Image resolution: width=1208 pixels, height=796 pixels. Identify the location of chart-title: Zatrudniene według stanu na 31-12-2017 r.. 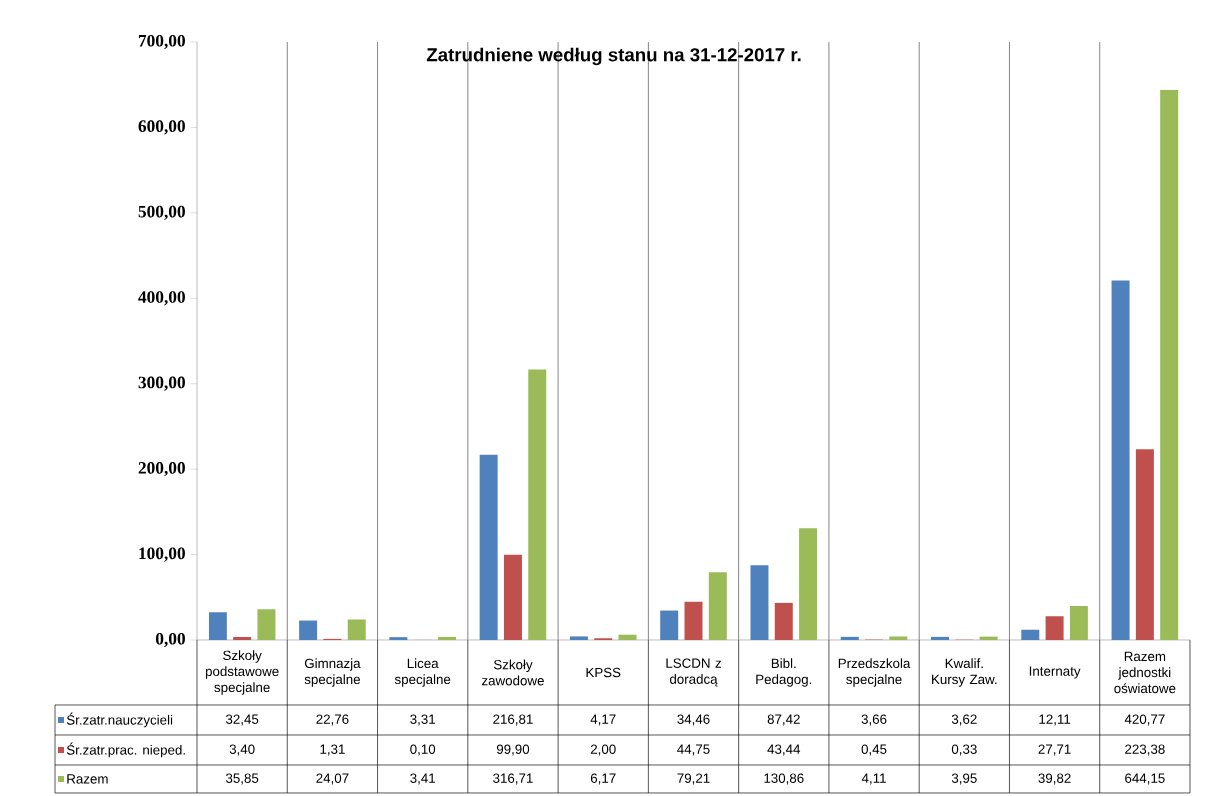
(613, 56).